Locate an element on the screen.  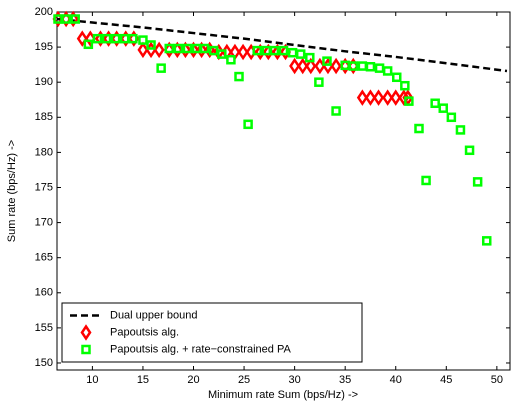
y-tick-label: 200 is located at coordinates (44, 12).